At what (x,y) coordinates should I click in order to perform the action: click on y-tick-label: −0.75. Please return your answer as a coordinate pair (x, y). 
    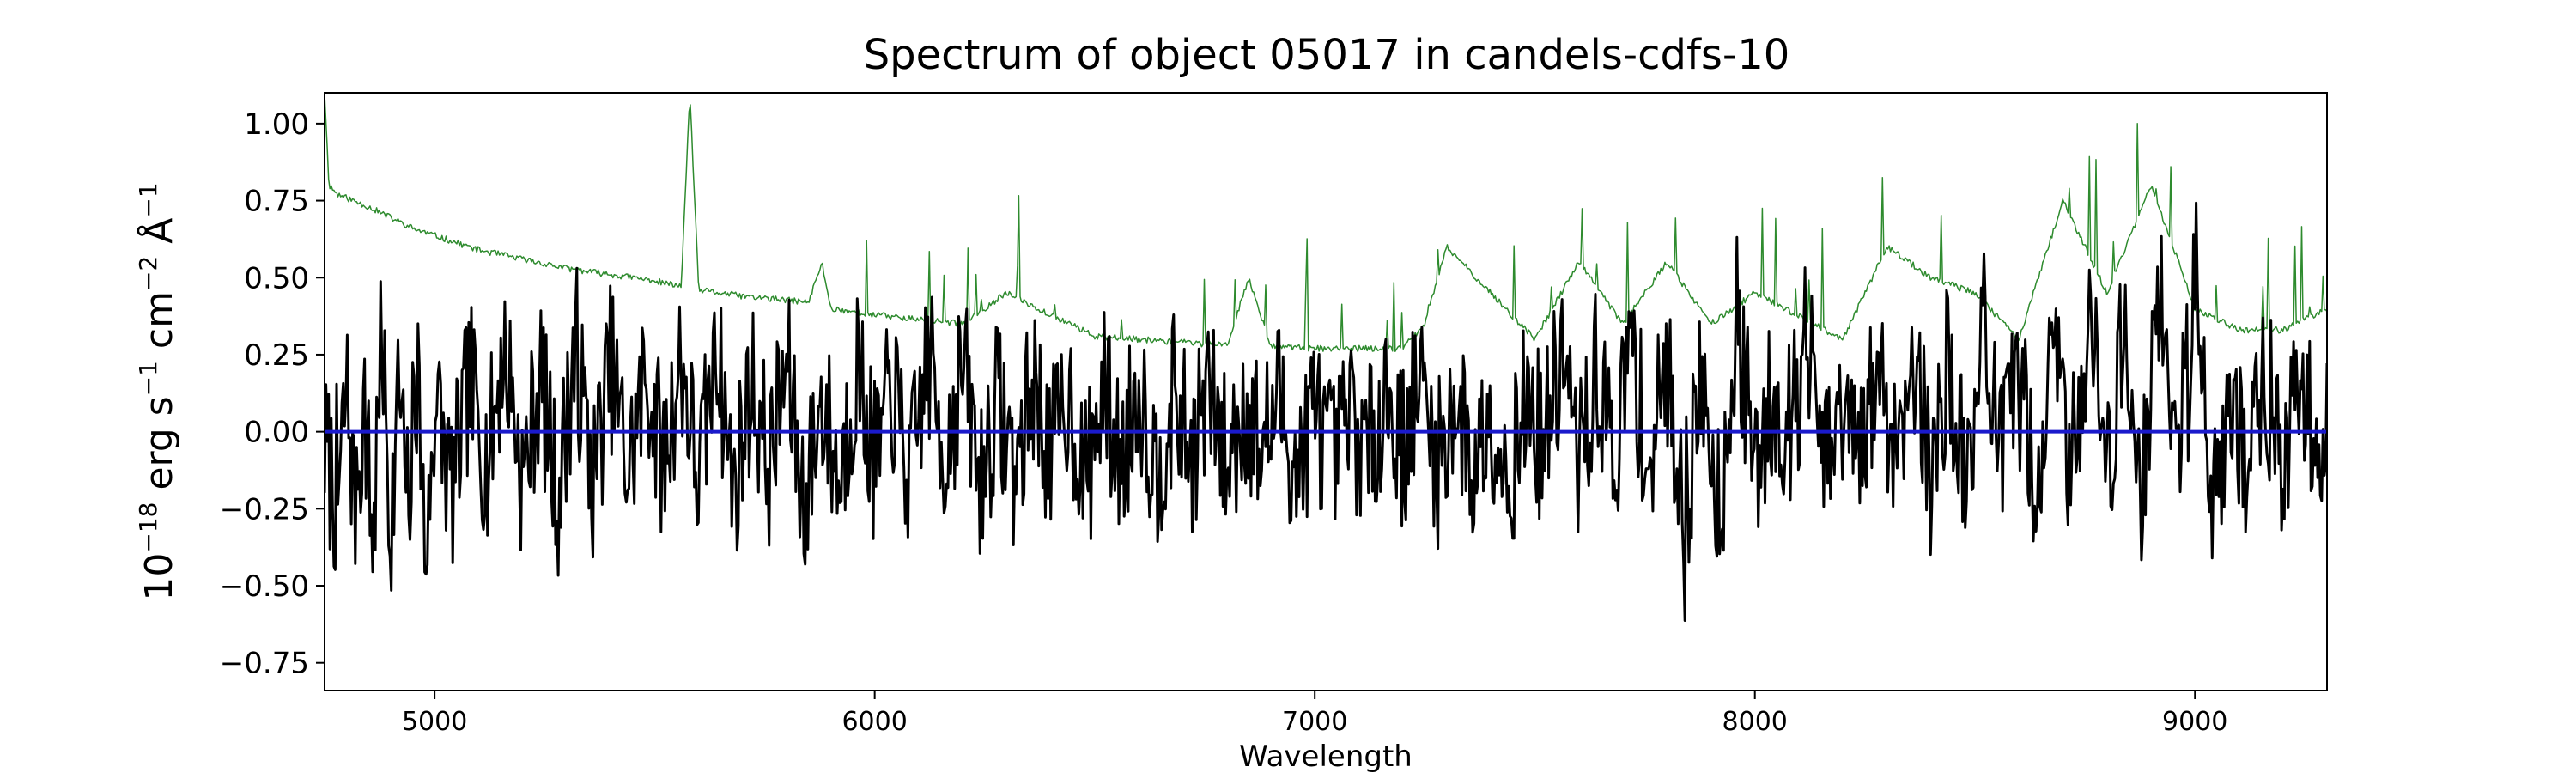
    Looking at the image, I should click on (264, 664).